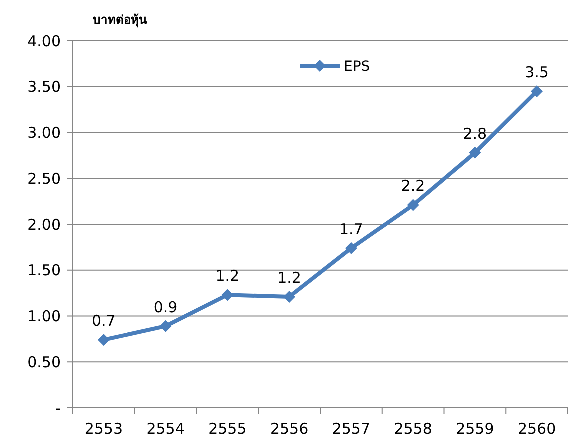 This screenshot has height=443, width=588. Describe the element at coordinates (537, 72) in the screenshot. I see `data-label: 3.5` at that location.